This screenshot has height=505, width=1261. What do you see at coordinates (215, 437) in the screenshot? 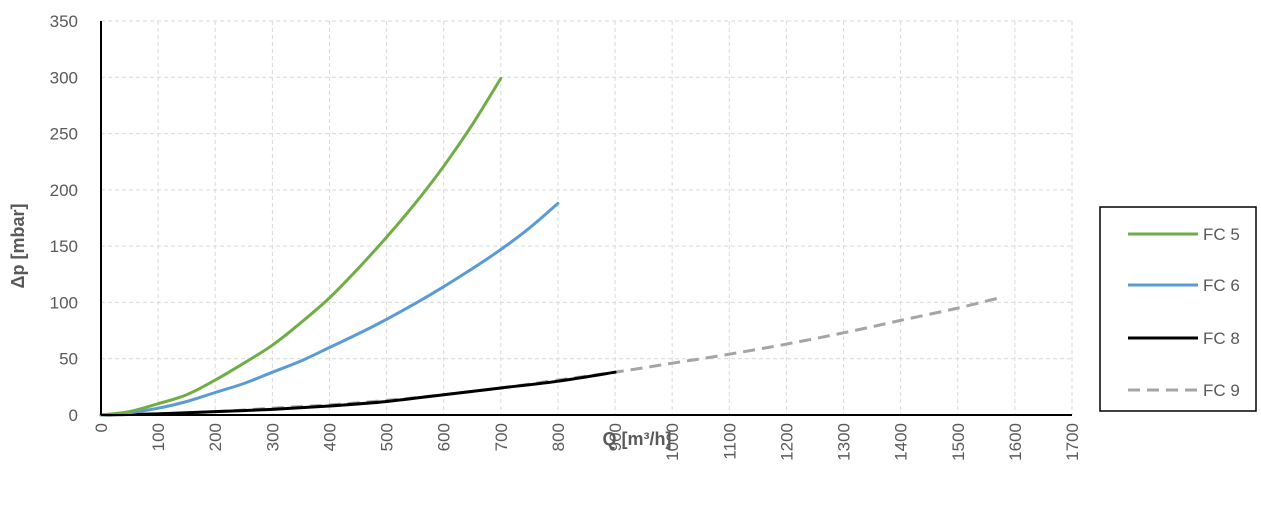
I see `x-tick-label: 200` at bounding box center [215, 437].